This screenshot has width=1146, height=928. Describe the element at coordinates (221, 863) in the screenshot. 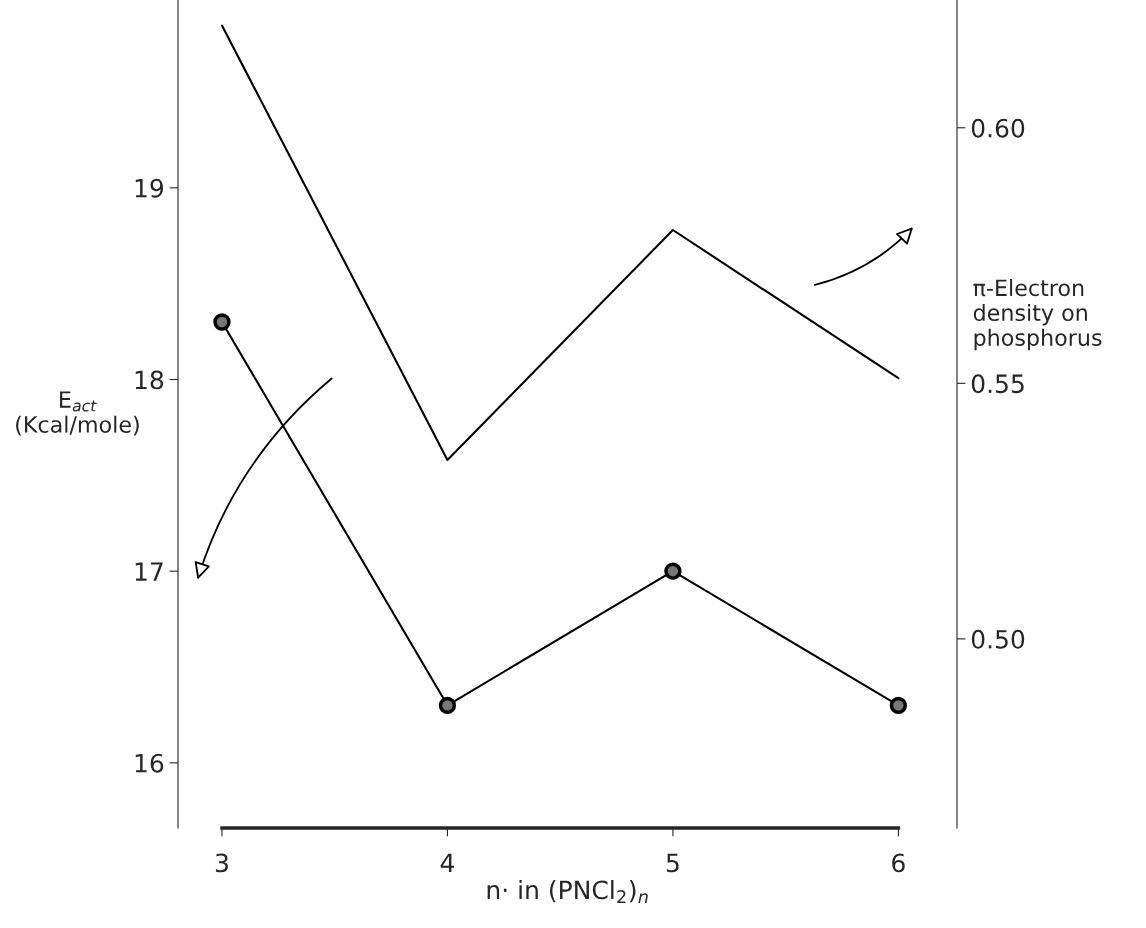

I see `x-tick-label: 3` at that location.